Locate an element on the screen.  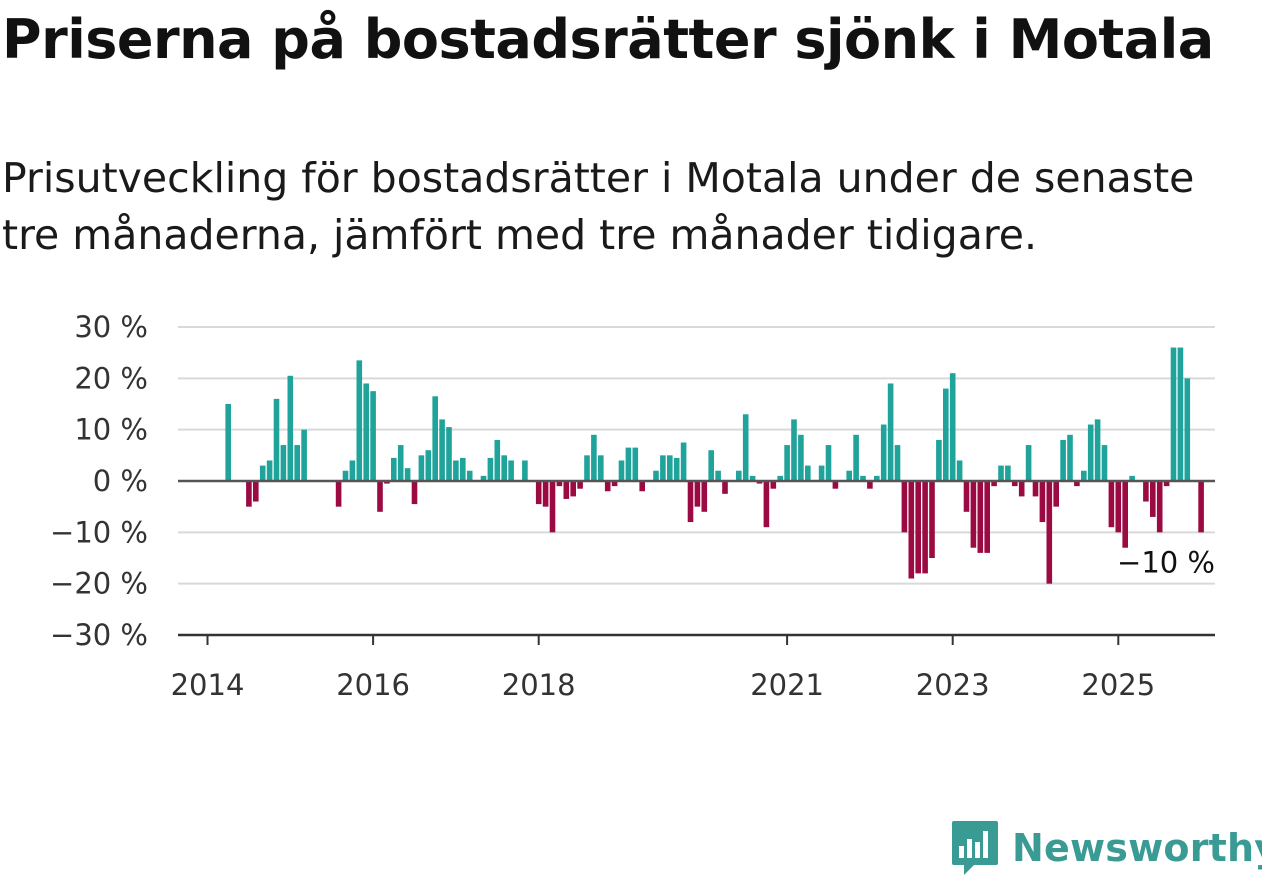
y-tick-label: −30 % is located at coordinates (99, 635).